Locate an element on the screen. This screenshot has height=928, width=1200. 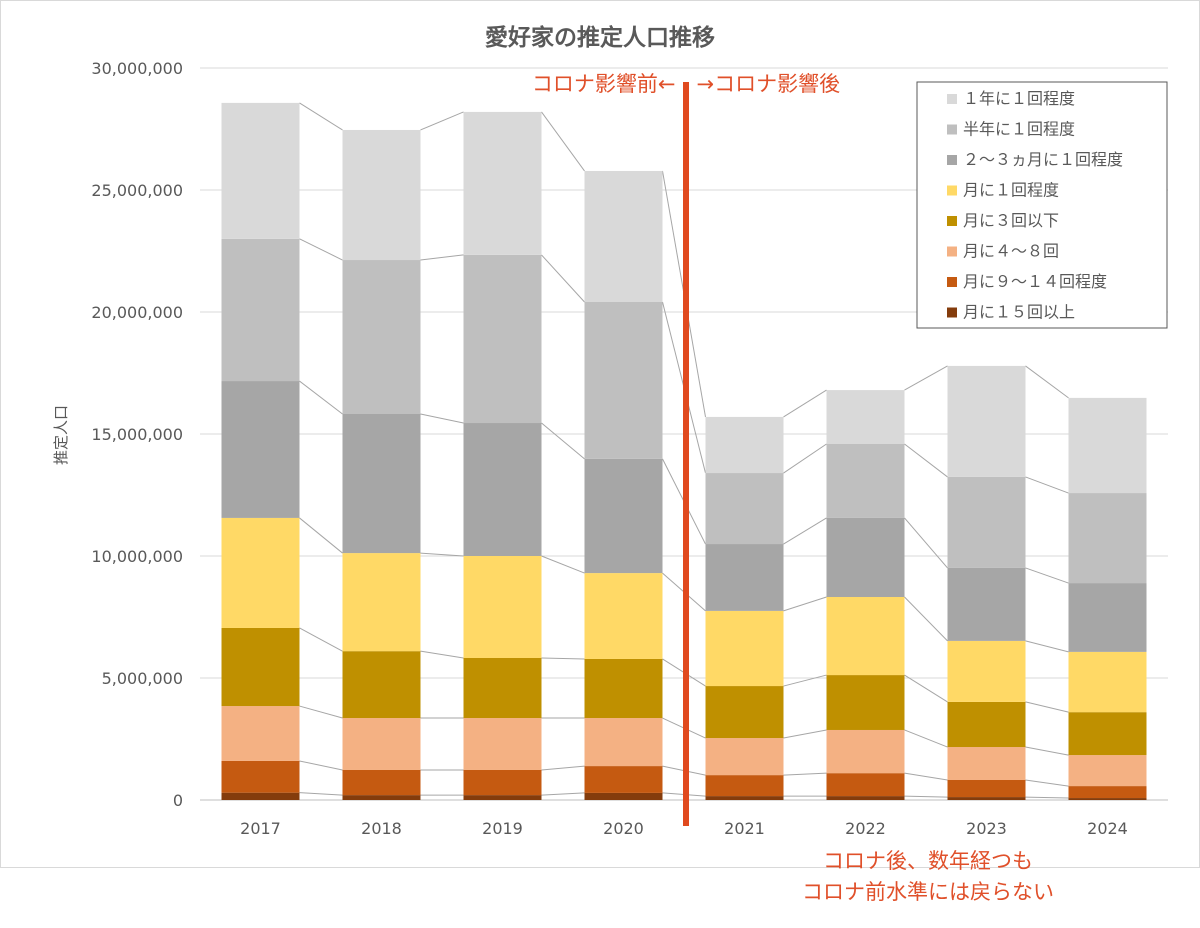
y-tick-label: 20,000,000 is located at coordinates (137, 312).